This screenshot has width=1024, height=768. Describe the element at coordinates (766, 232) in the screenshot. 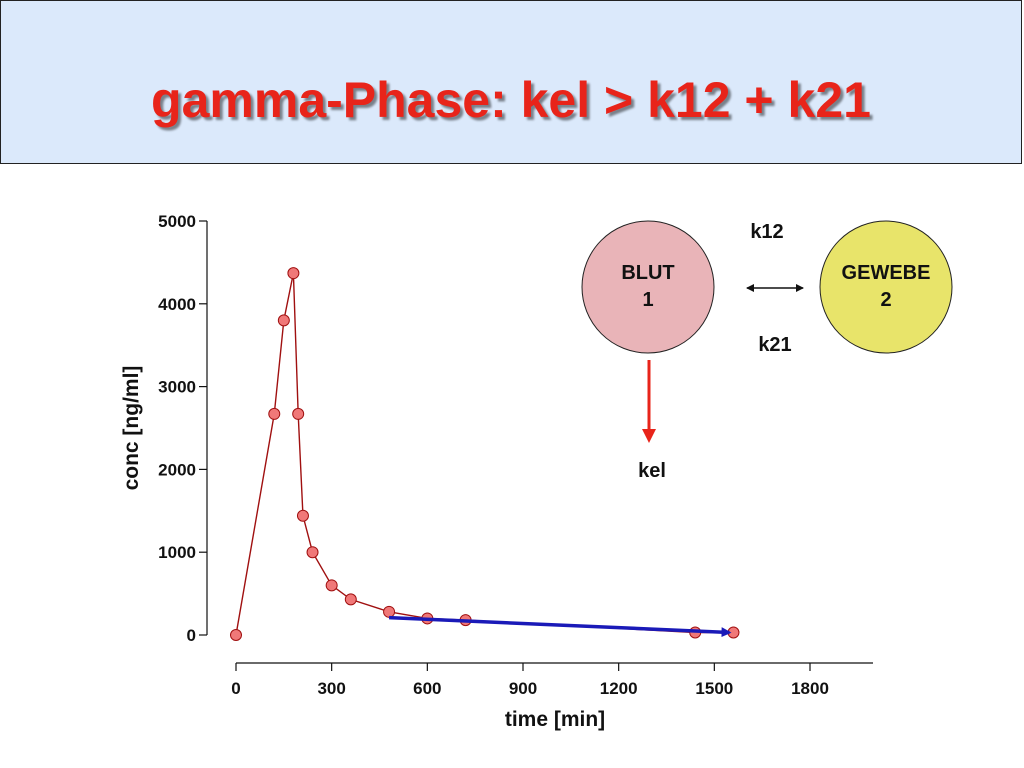

I see `k12-label: k12` at that location.